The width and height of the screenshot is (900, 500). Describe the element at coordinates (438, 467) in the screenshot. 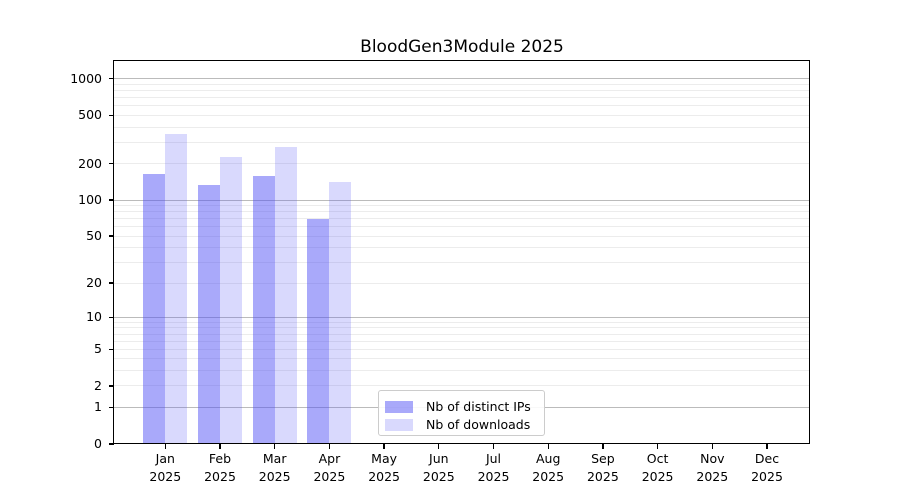

I see `x-tick-label-jun: Jun 2025` at that location.